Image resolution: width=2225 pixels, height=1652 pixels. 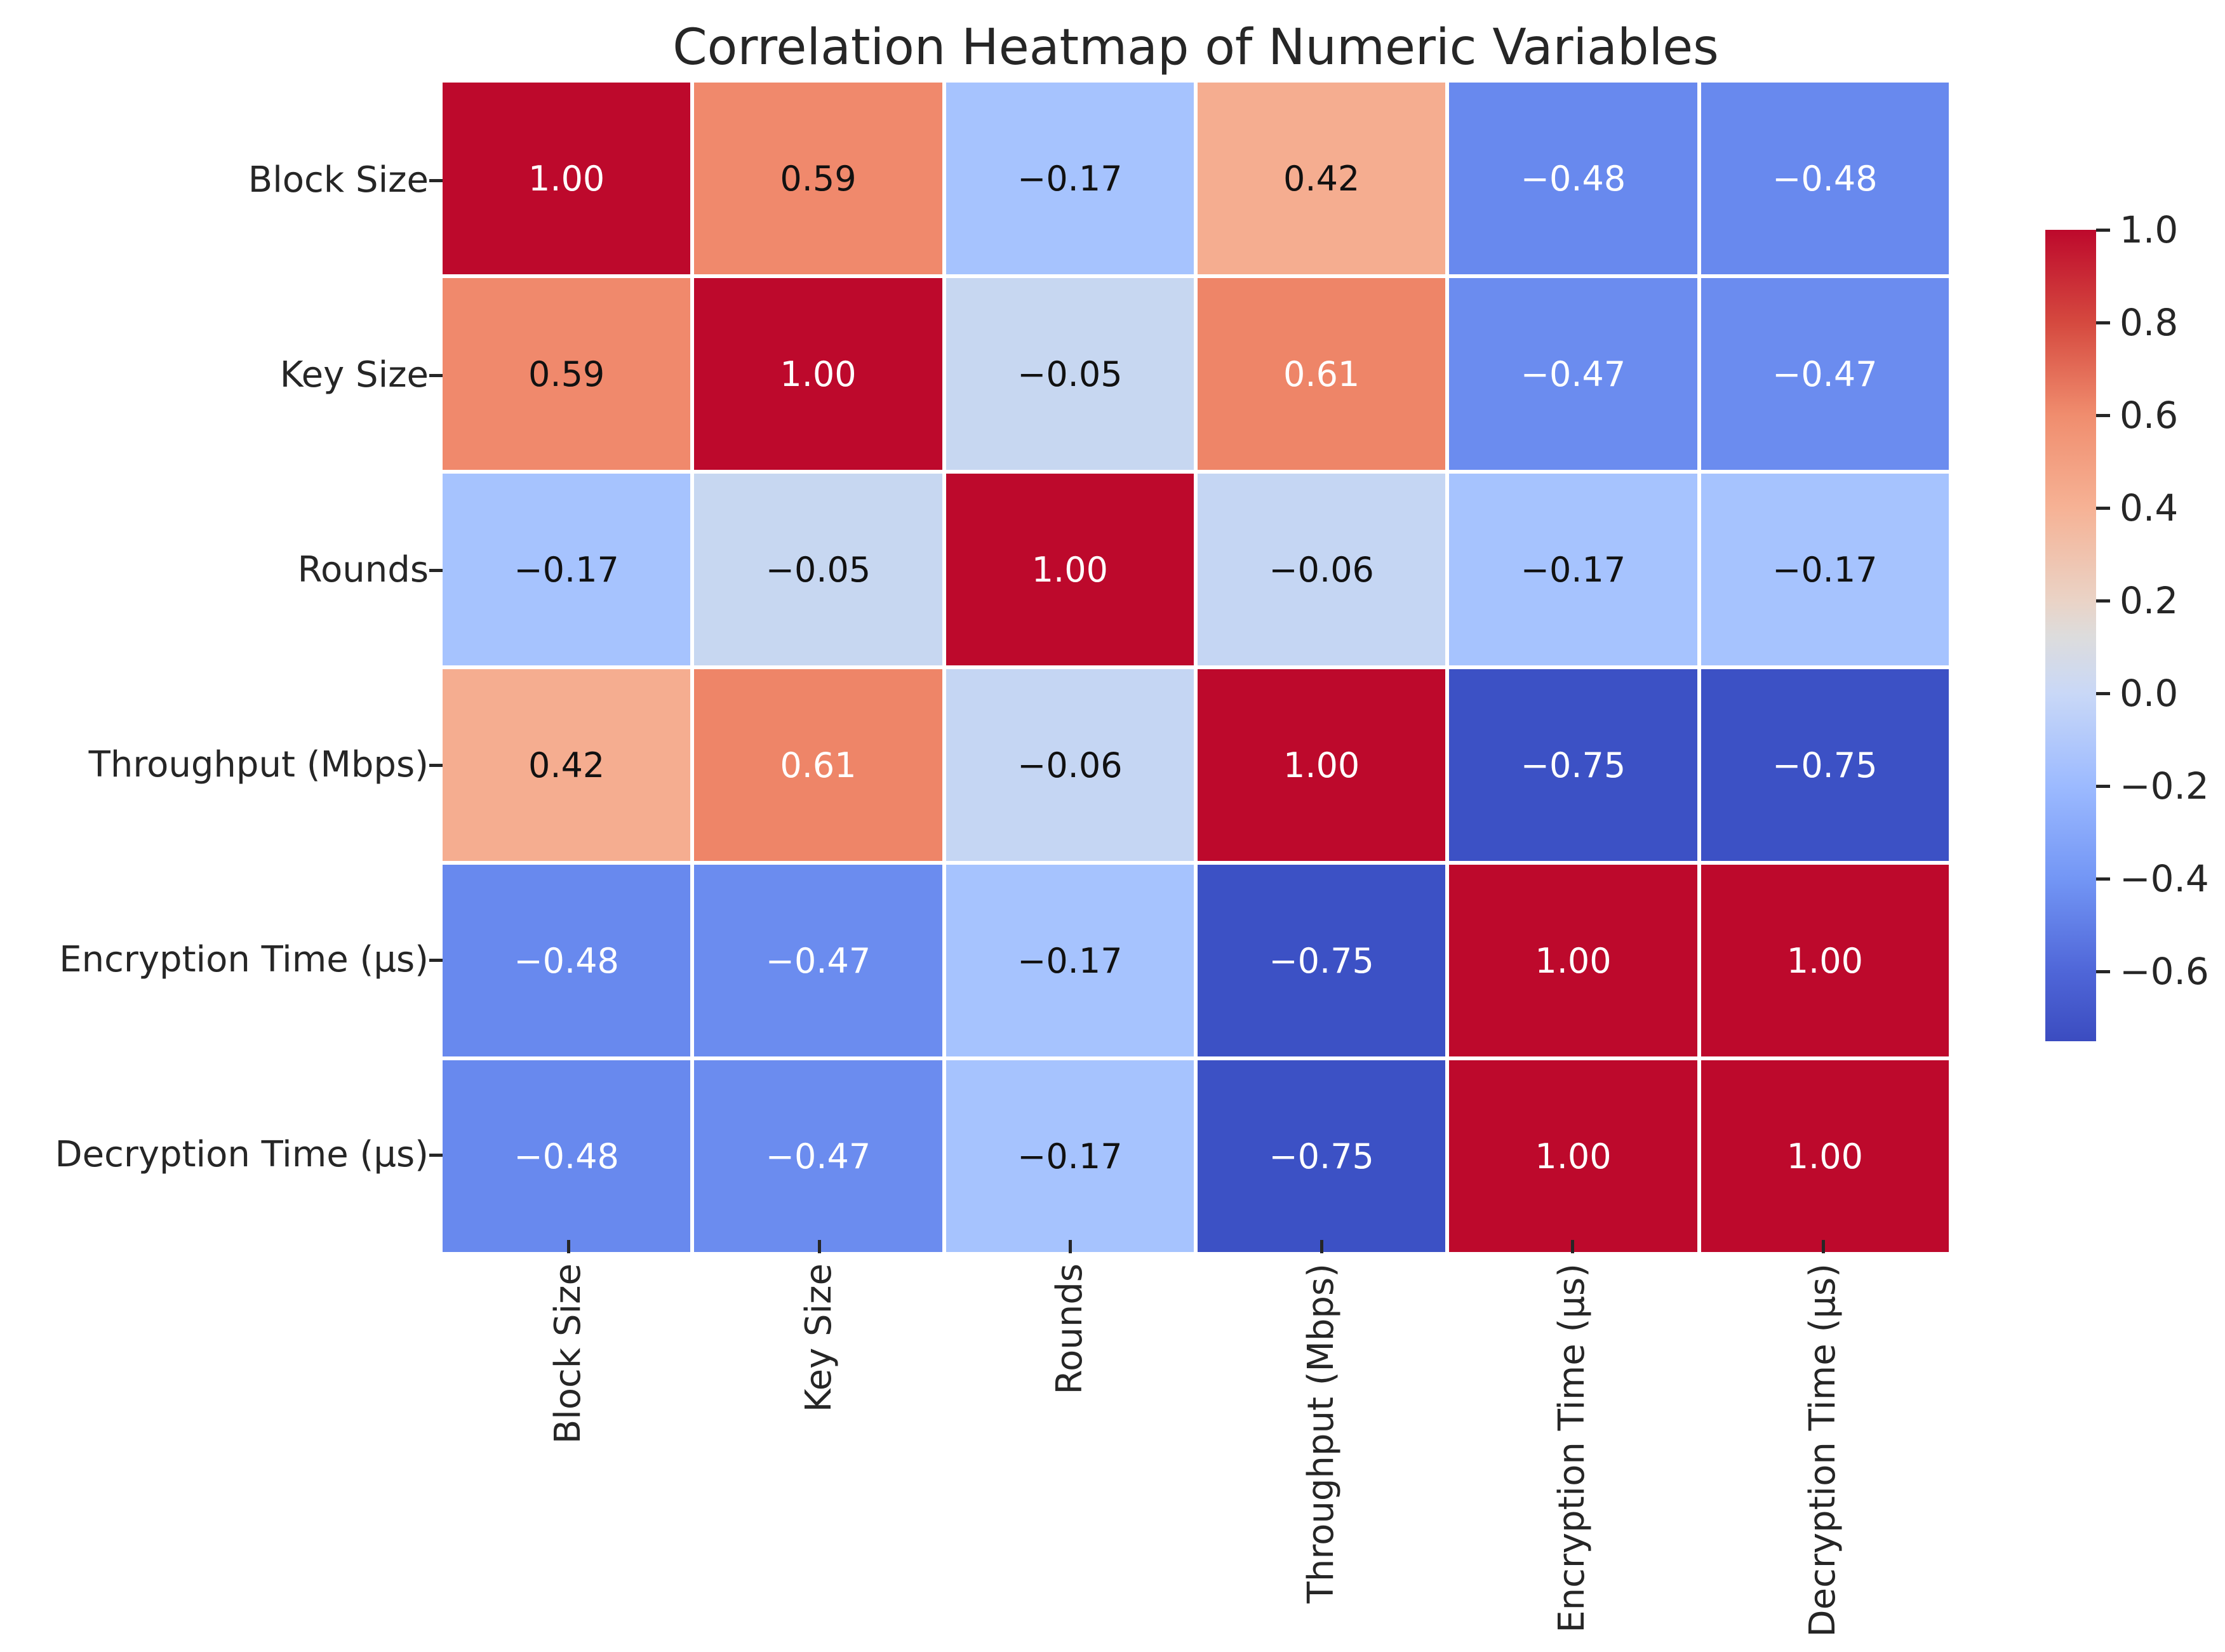 I want to click on chart-title: Correlation Heatmap of Numeric Variables, so click(x=1195, y=47).